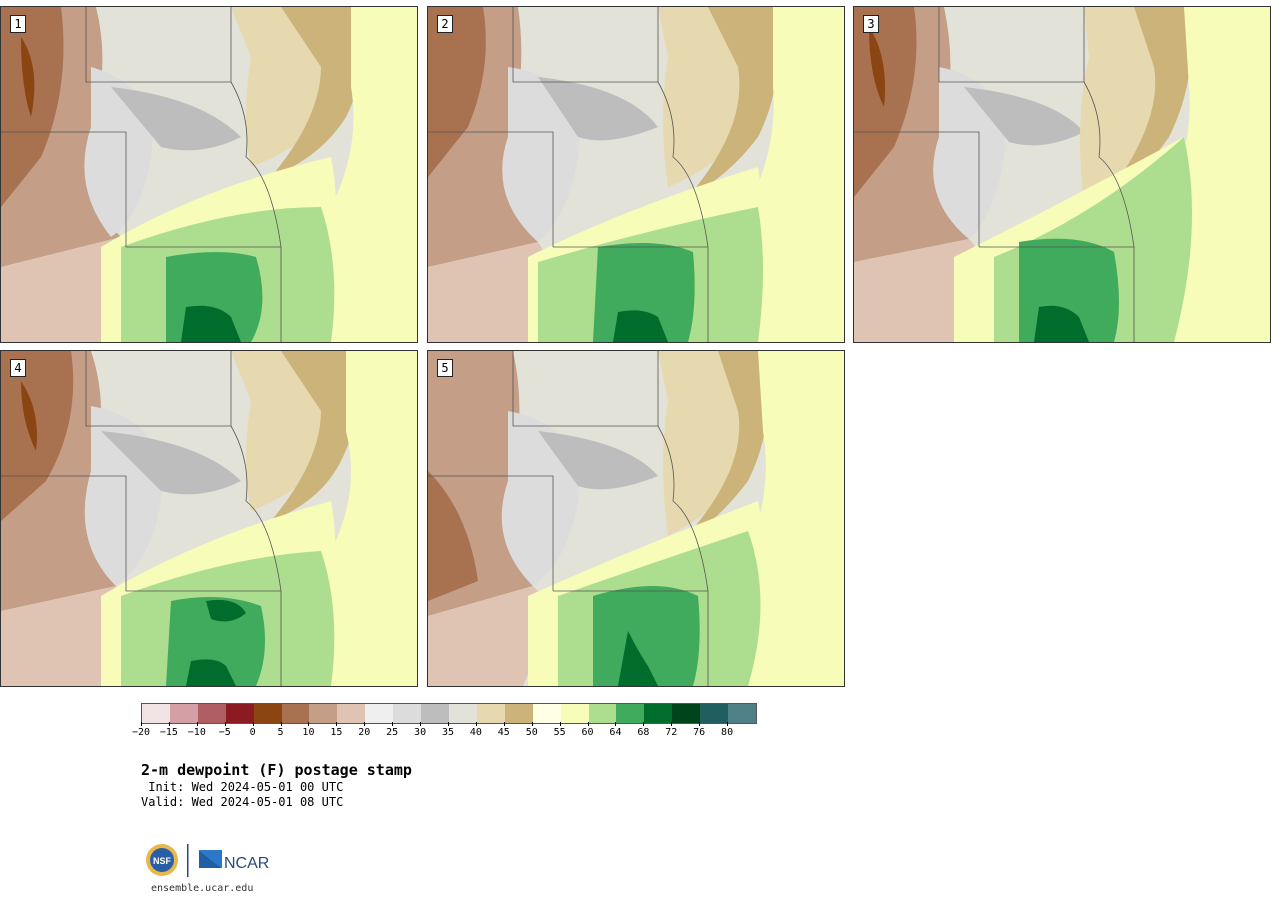 The image size is (1280, 901). I want to click on colorbar-tick-label: 55, so click(559, 732).